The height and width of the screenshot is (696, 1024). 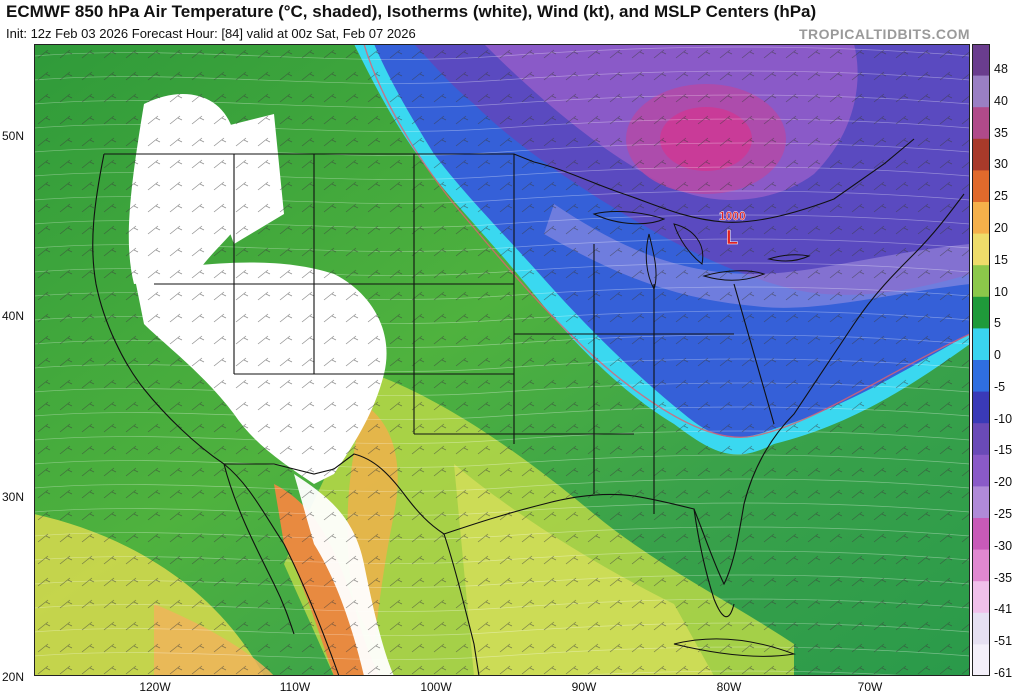 What do you see at coordinates (884, 34) in the screenshot?
I see `brand-watermark: TROPICALTIDBITS.COM` at bounding box center [884, 34].